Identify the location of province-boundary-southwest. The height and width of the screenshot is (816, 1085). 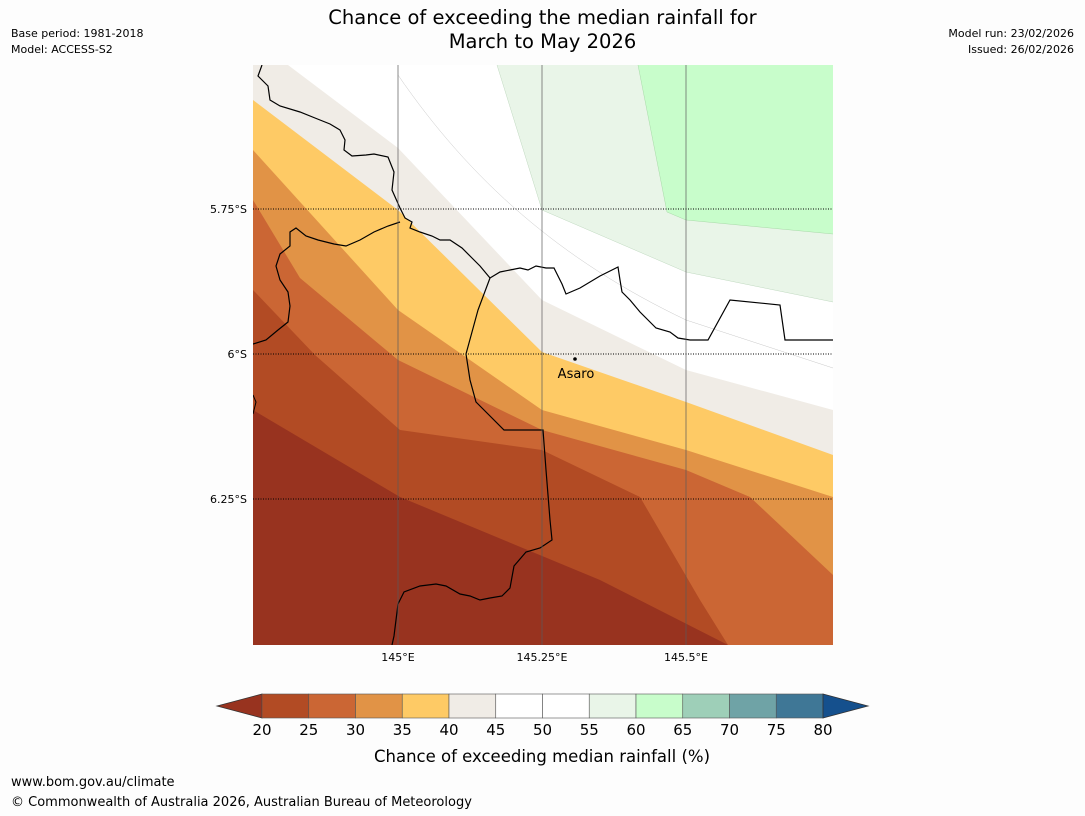
(255, 404).